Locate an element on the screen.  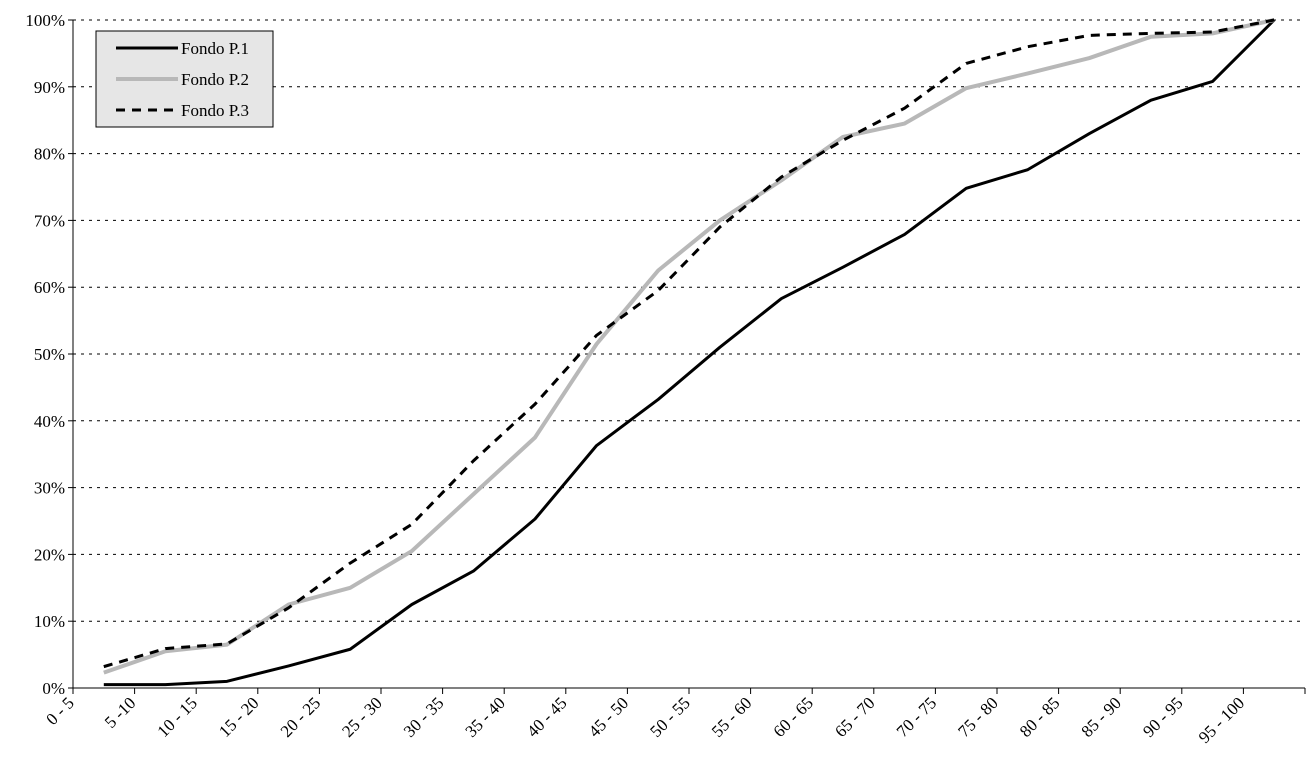
x-tick-label: 20 - 25 is located at coordinates (300, 716).